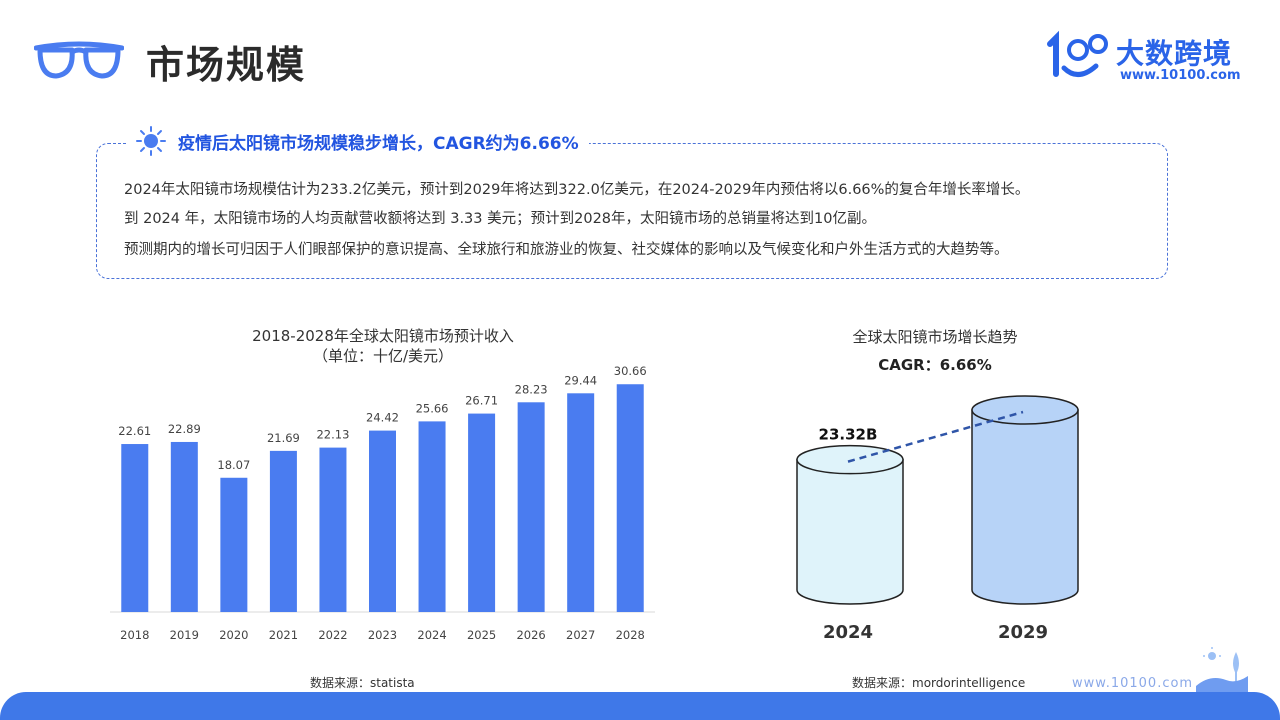 Image resolution: width=1280 pixels, height=720 pixels. I want to click on bar-value-label: 22.61, so click(134, 431).